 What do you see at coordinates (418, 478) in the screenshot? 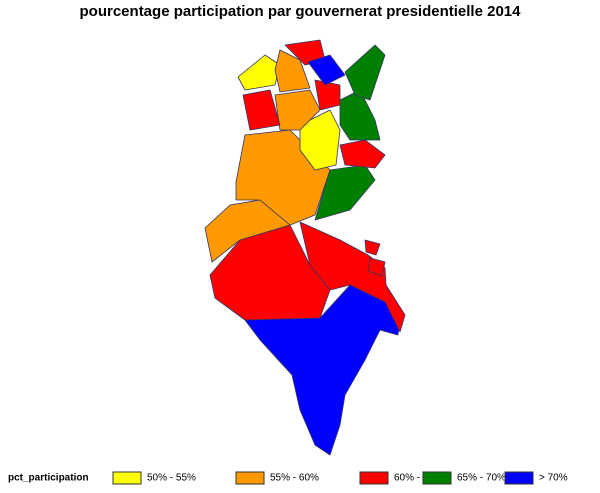
I see `legend-label: 60% - 65%` at bounding box center [418, 478].